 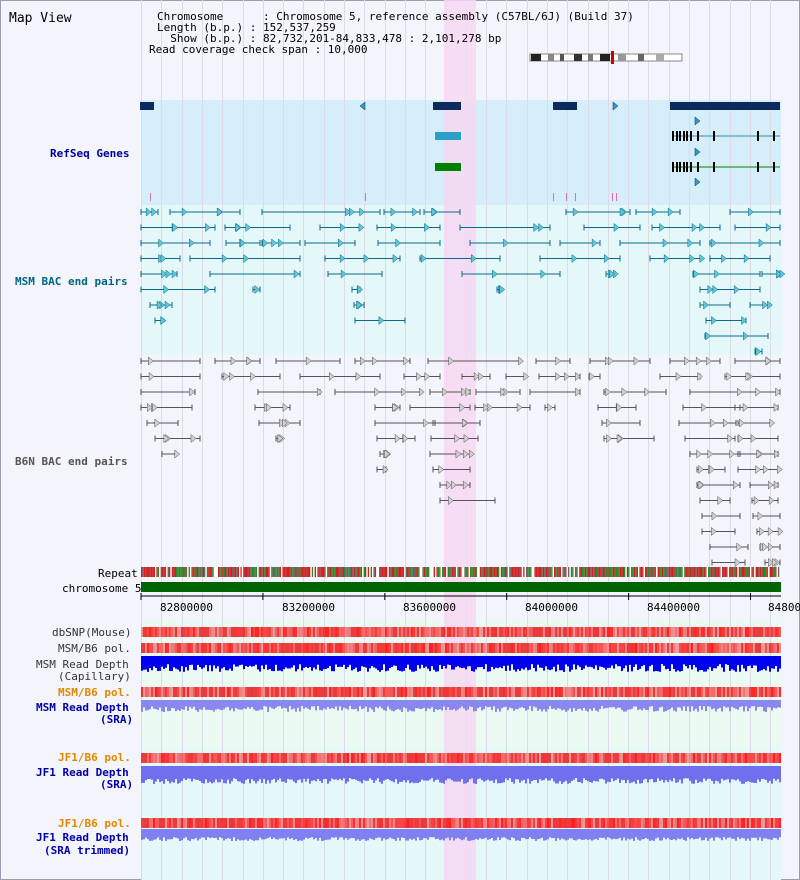 What do you see at coordinates (460, 440) in the screenshot?
I see `selected-region-highlight` at bounding box center [460, 440].